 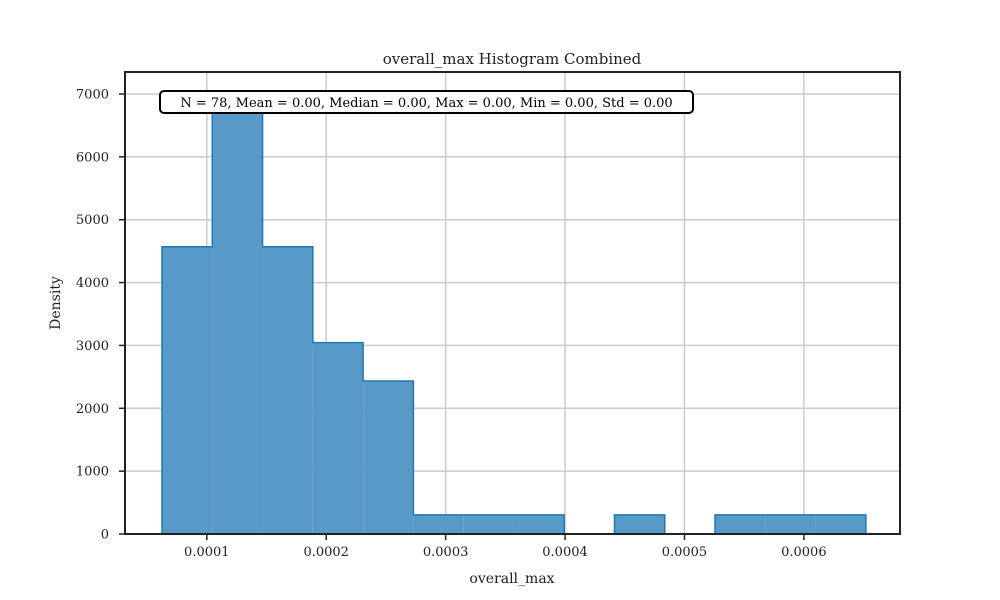 What do you see at coordinates (326, 552) in the screenshot?
I see `x-tick-label: 0.0002` at bounding box center [326, 552].